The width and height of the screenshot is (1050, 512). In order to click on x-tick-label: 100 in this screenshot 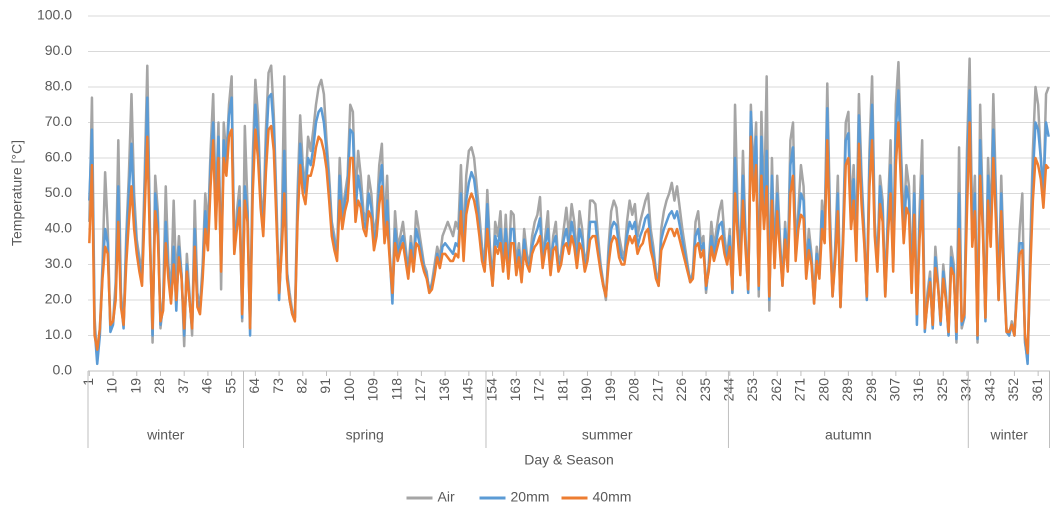, I will do `click(349, 390)`.